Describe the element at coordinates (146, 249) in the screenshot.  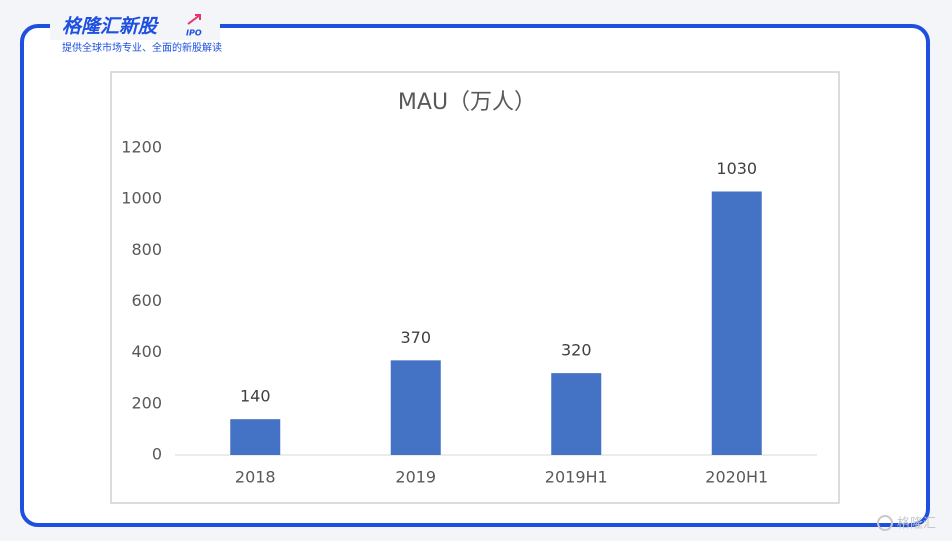
I see `y-tick-label: 800` at that location.